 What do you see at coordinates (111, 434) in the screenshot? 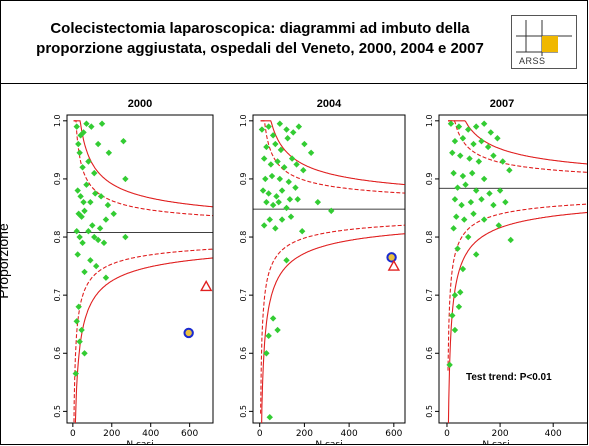
I see `x-tick-label: 200` at bounding box center [111, 434].